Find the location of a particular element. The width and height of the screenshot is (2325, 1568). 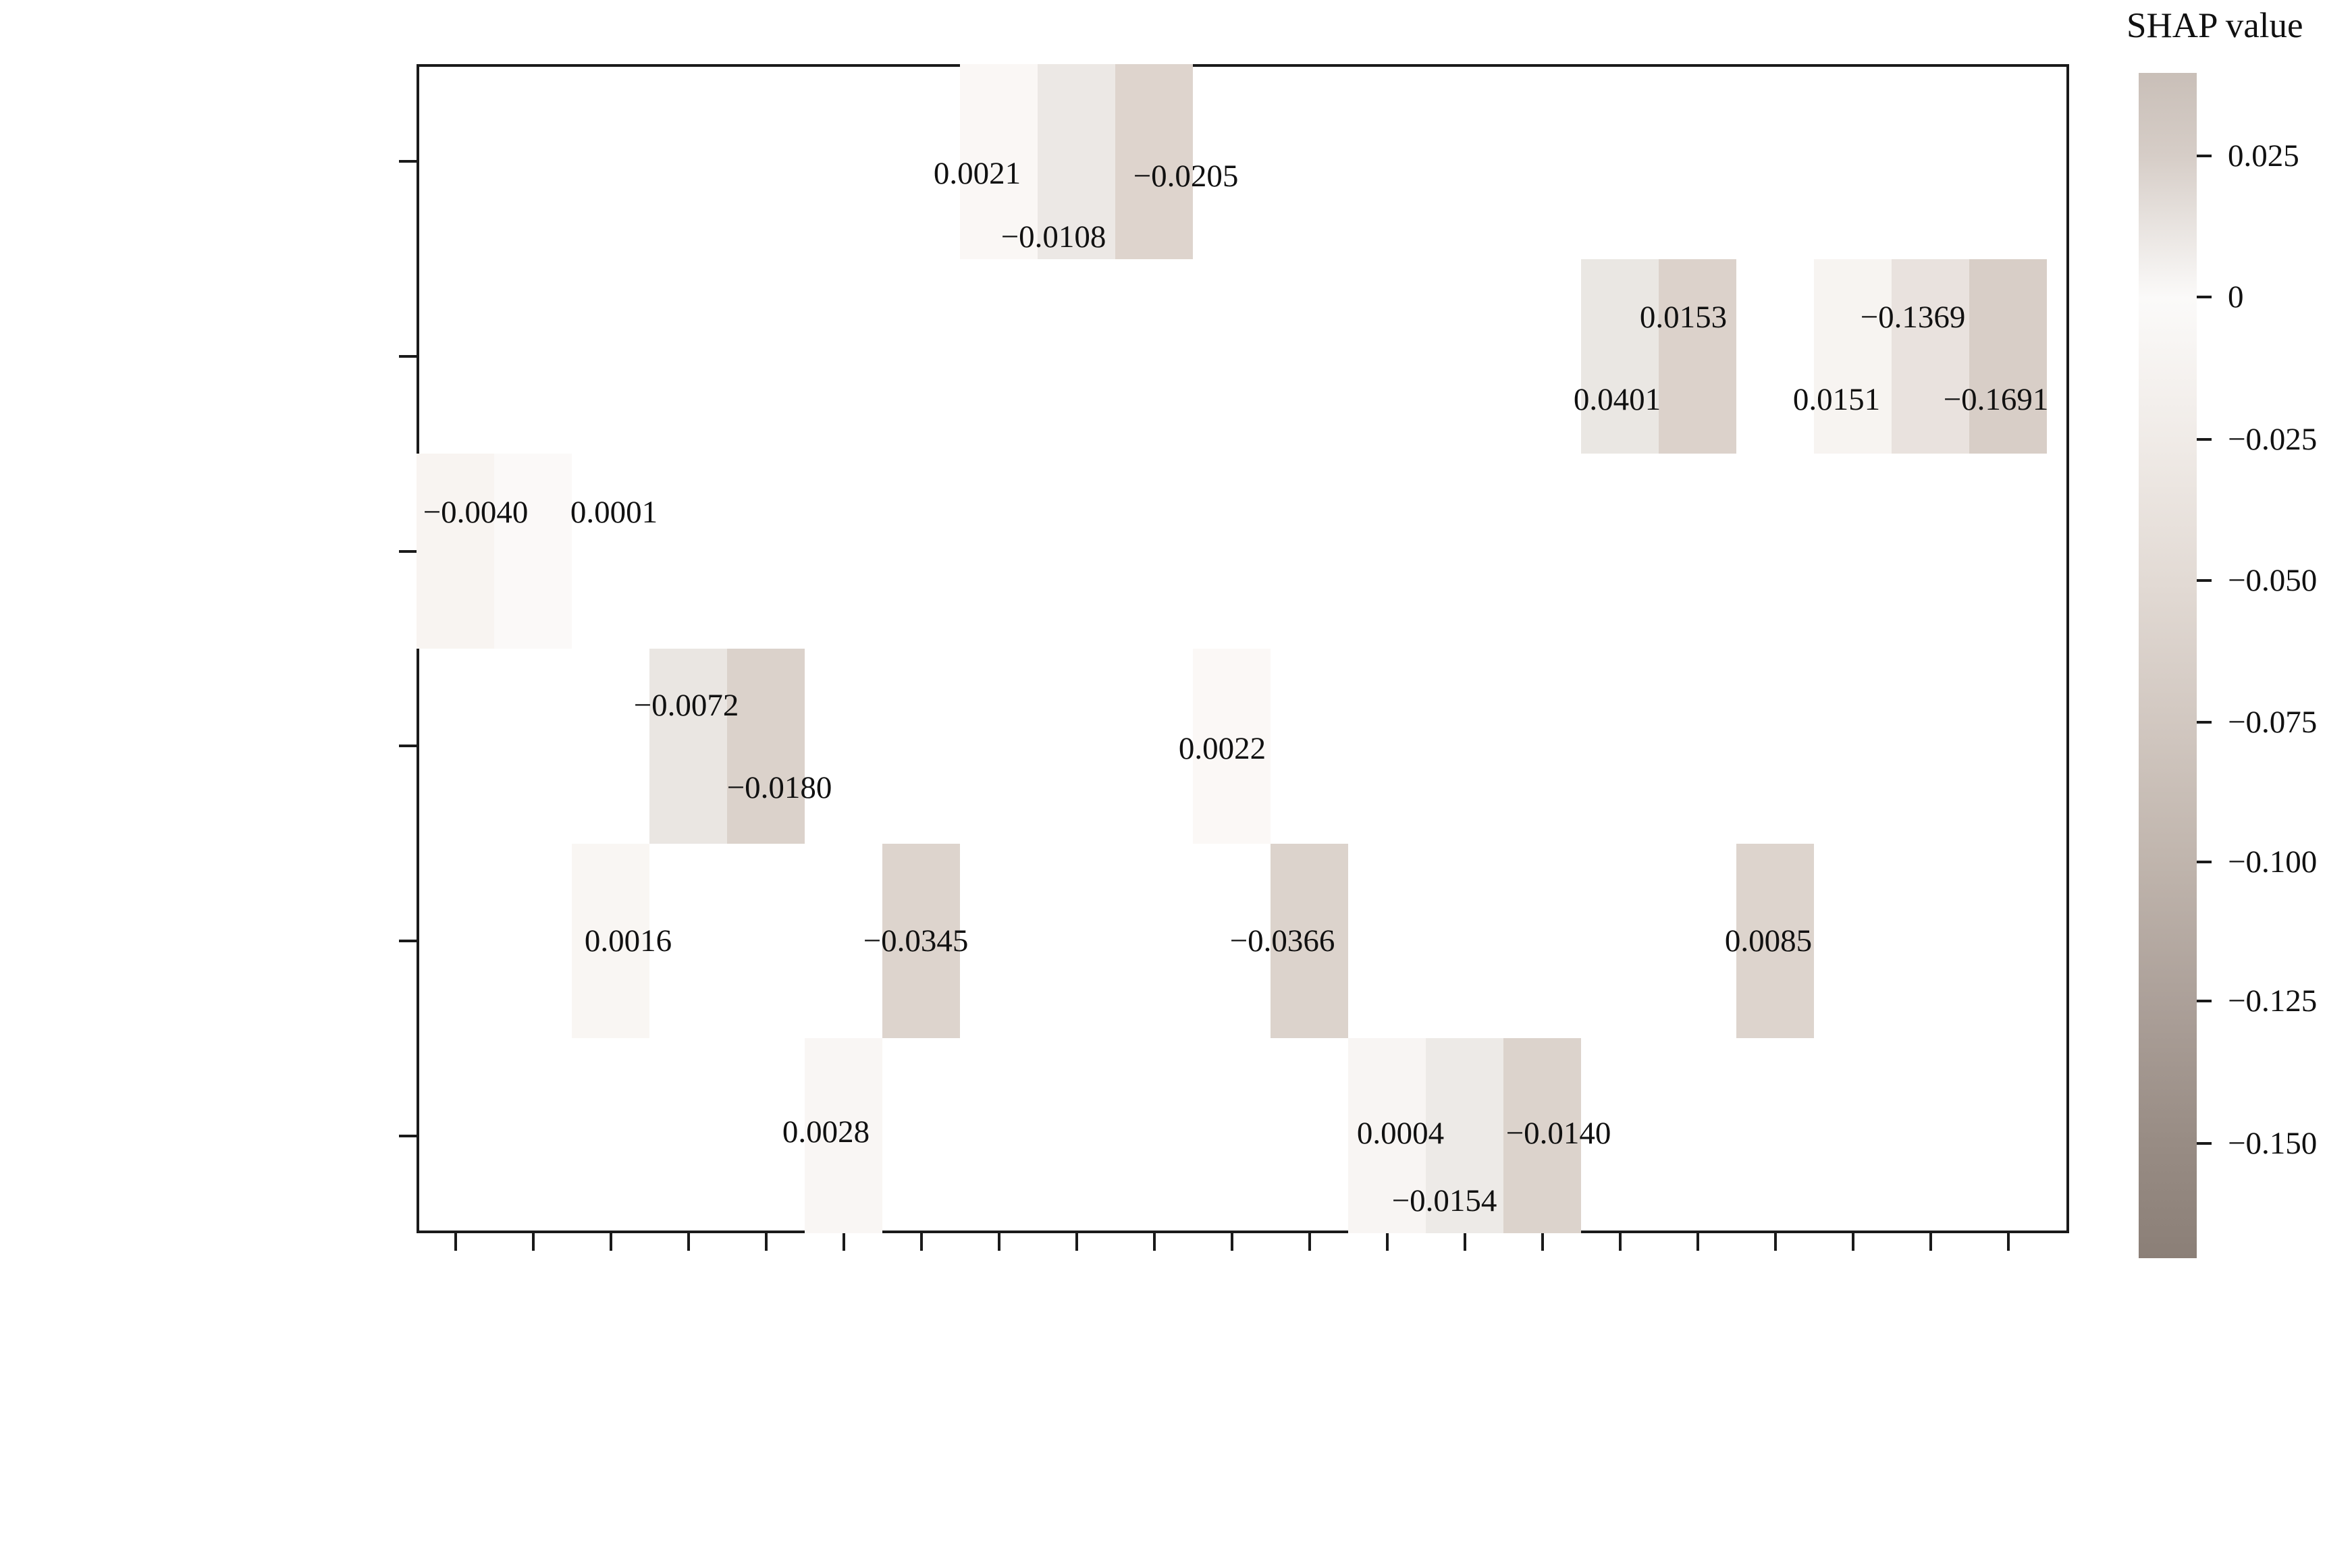

colorbar-tick-label: −0.050 is located at coordinates (2273, 580).